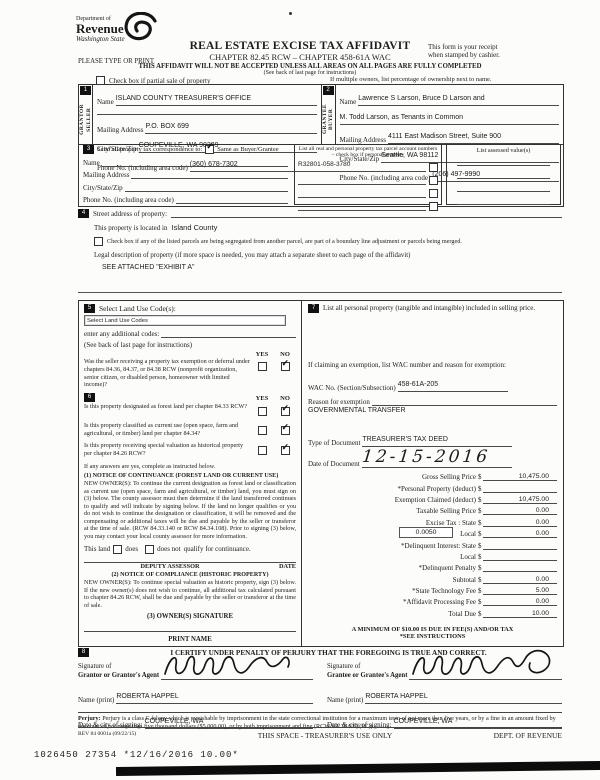  I want to click on s5-no-checkbox: ✓, so click(285, 365).